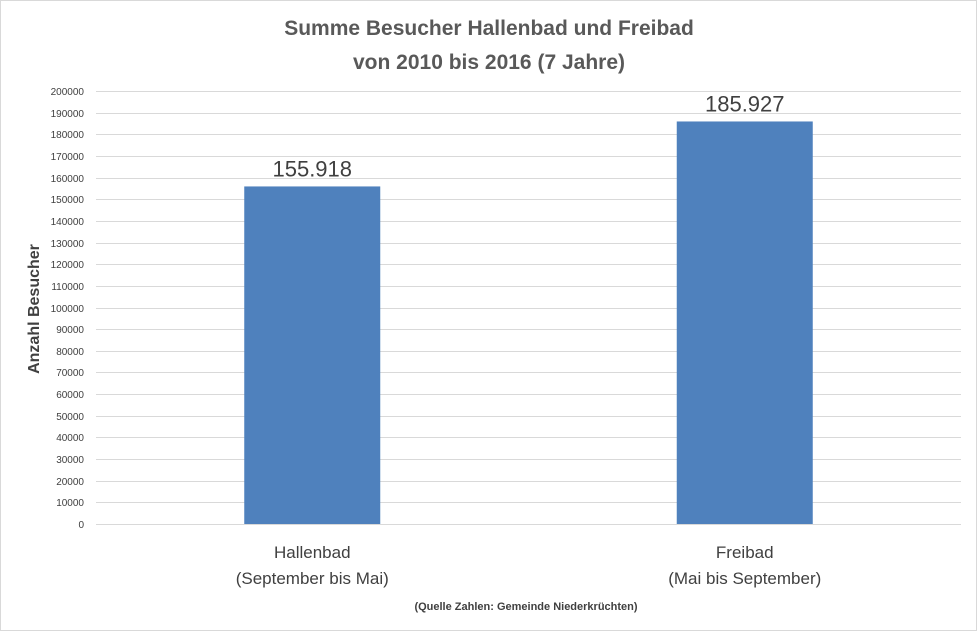 This screenshot has height=631, width=977. I want to click on source-note: (Quelle Zahlen: Gemeinde Niederkrüchten), so click(525, 607).